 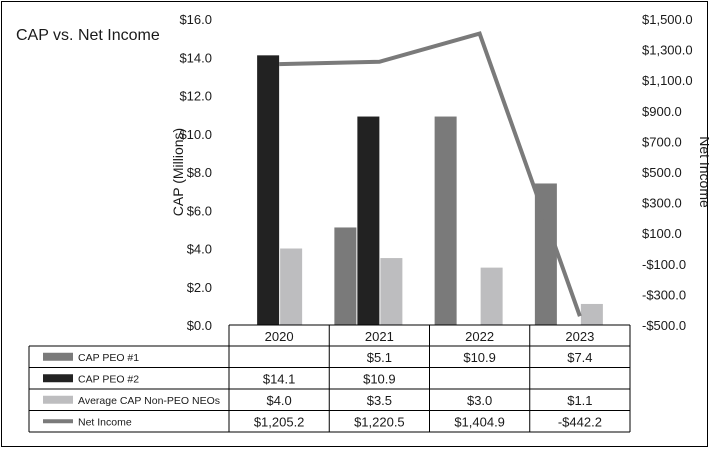 What do you see at coordinates (664, 325) in the screenshot?
I see `y2-tick-label: -$500.0` at bounding box center [664, 325].